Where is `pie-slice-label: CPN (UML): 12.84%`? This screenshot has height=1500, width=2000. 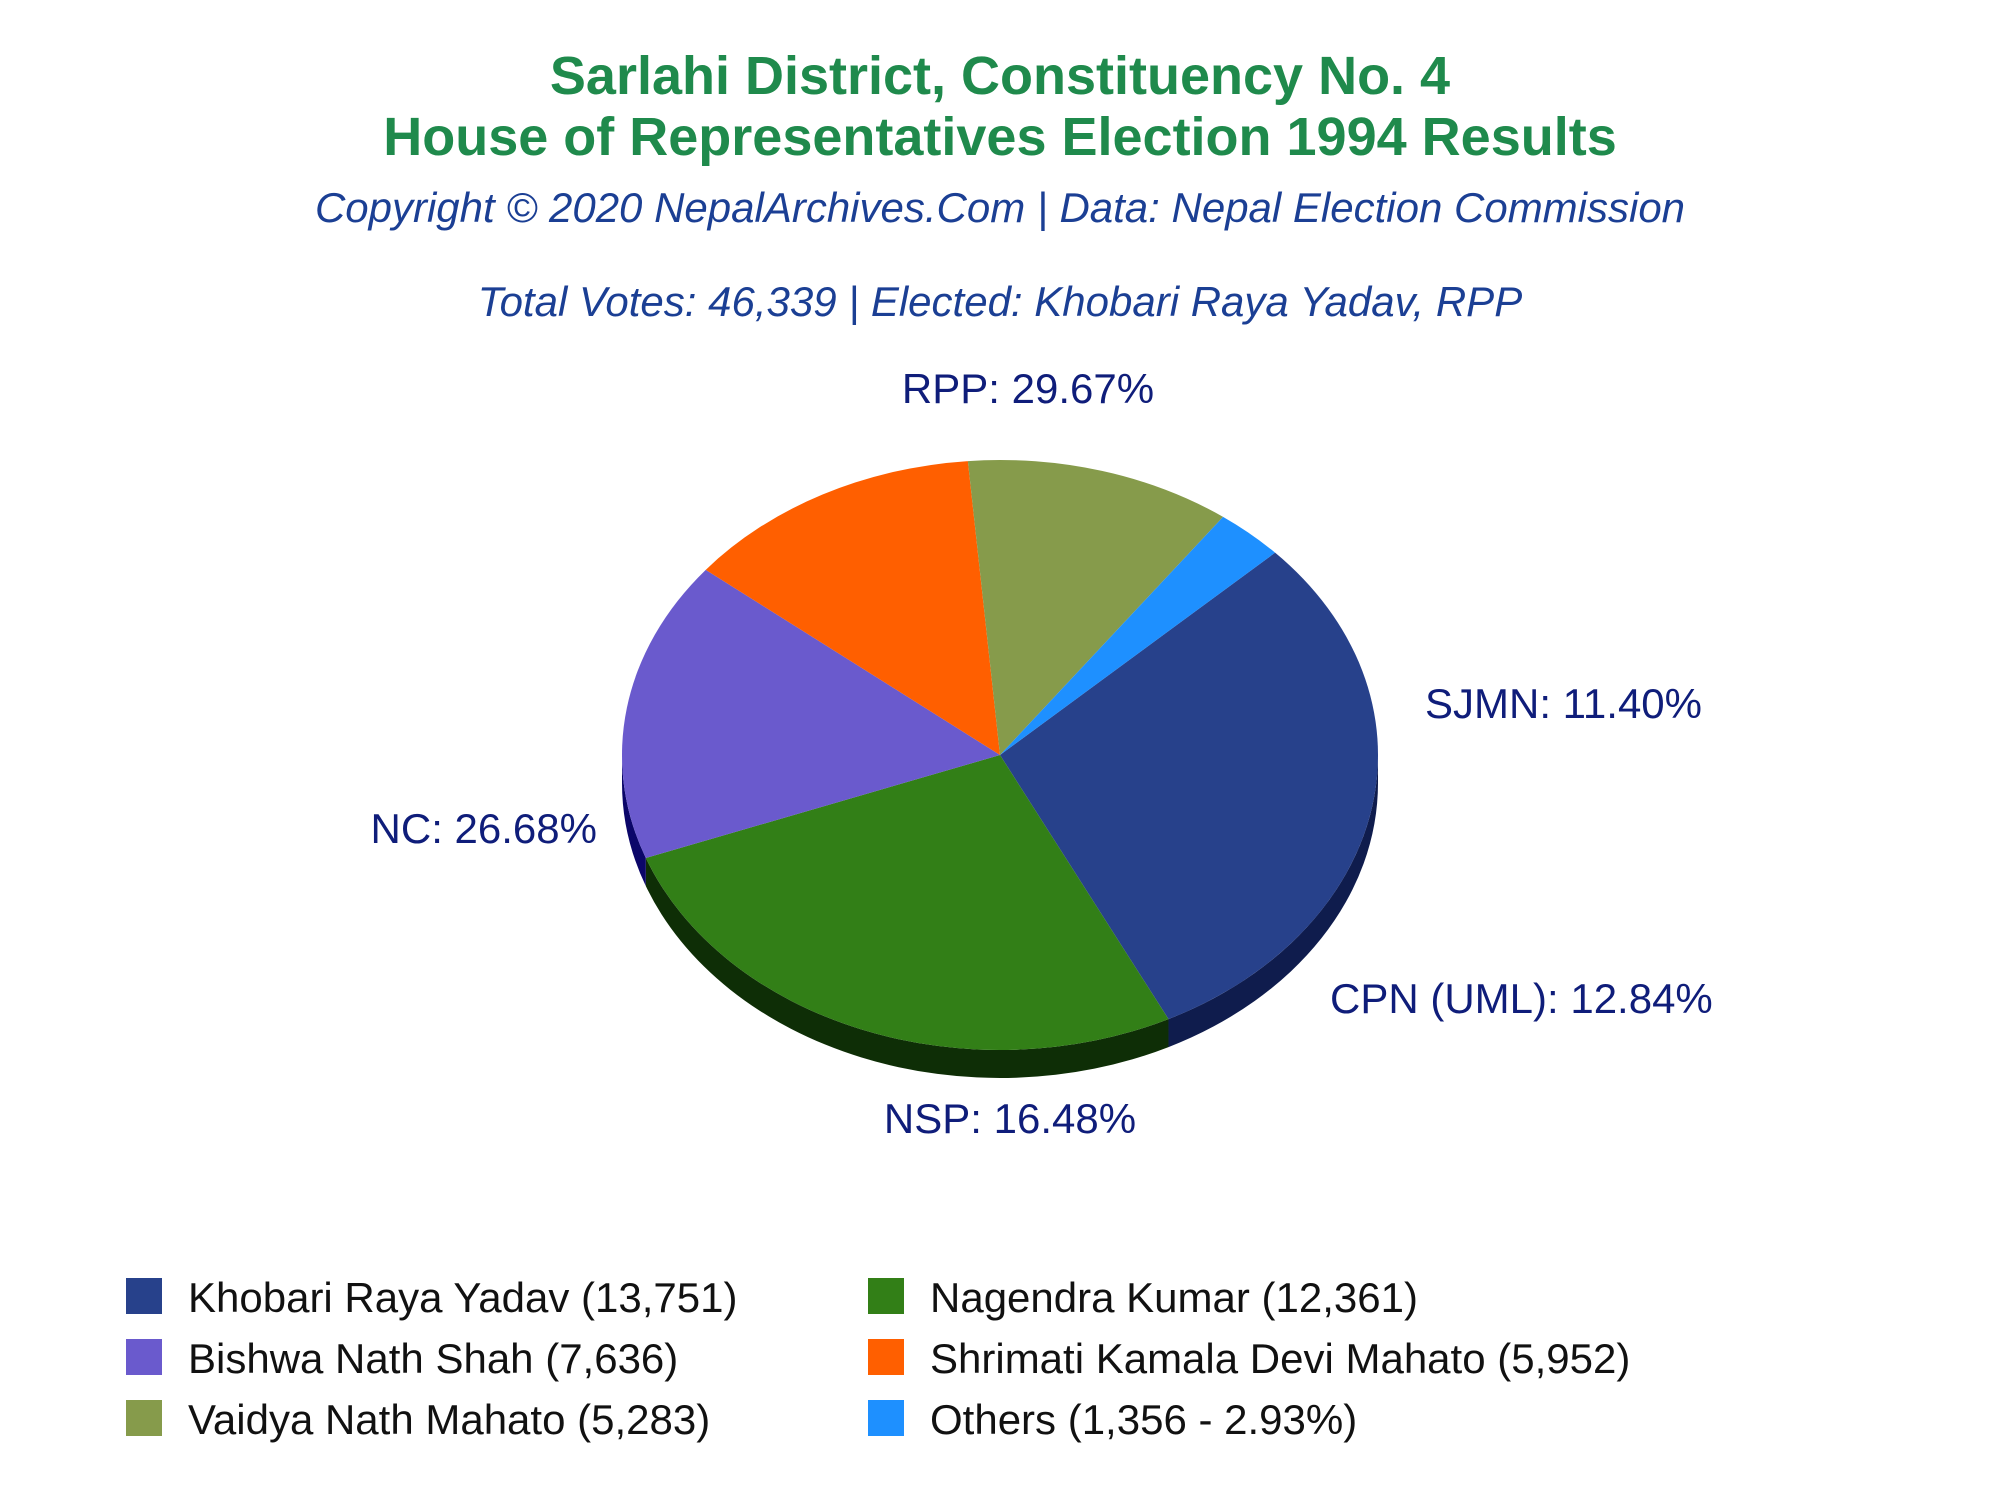
pie-slice-label: CPN (UML): 12.84% is located at coordinates (1521, 998).